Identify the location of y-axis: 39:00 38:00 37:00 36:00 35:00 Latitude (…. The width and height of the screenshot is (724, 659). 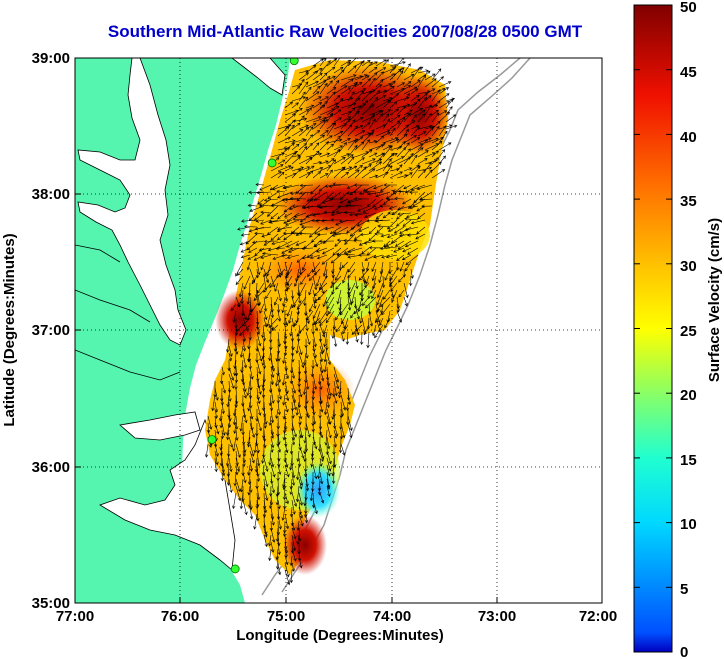
(41, 331).